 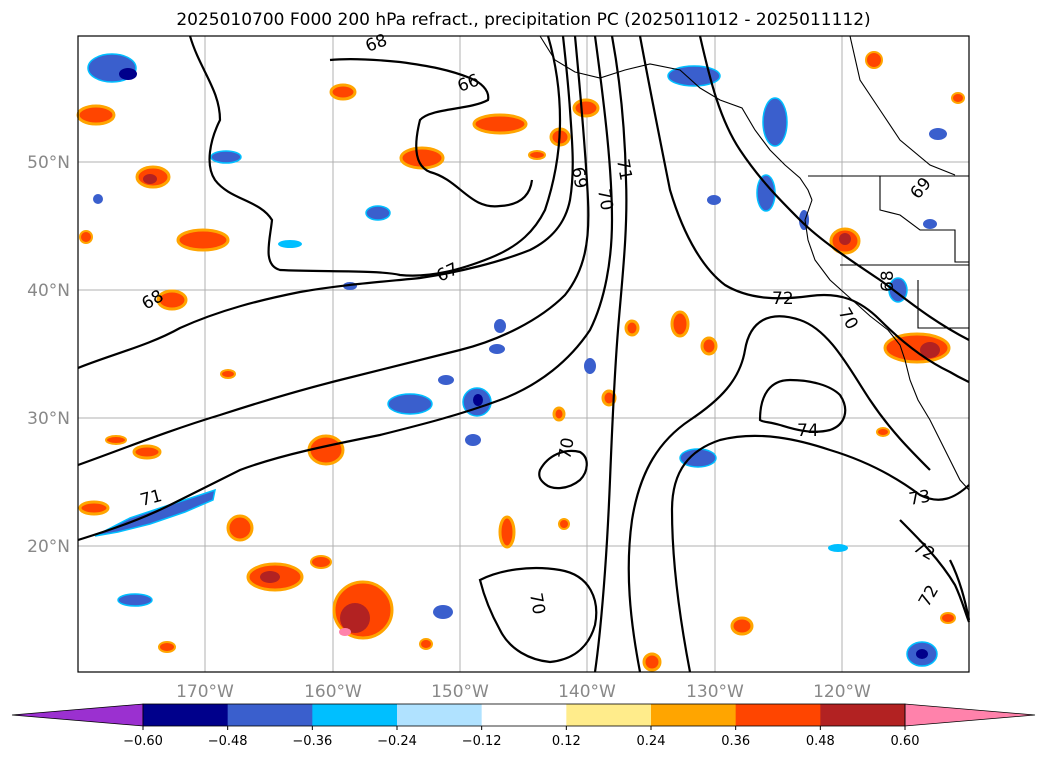 What do you see at coordinates (960, 590) in the screenshot?
I see `contour-72d` at bounding box center [960, 590].